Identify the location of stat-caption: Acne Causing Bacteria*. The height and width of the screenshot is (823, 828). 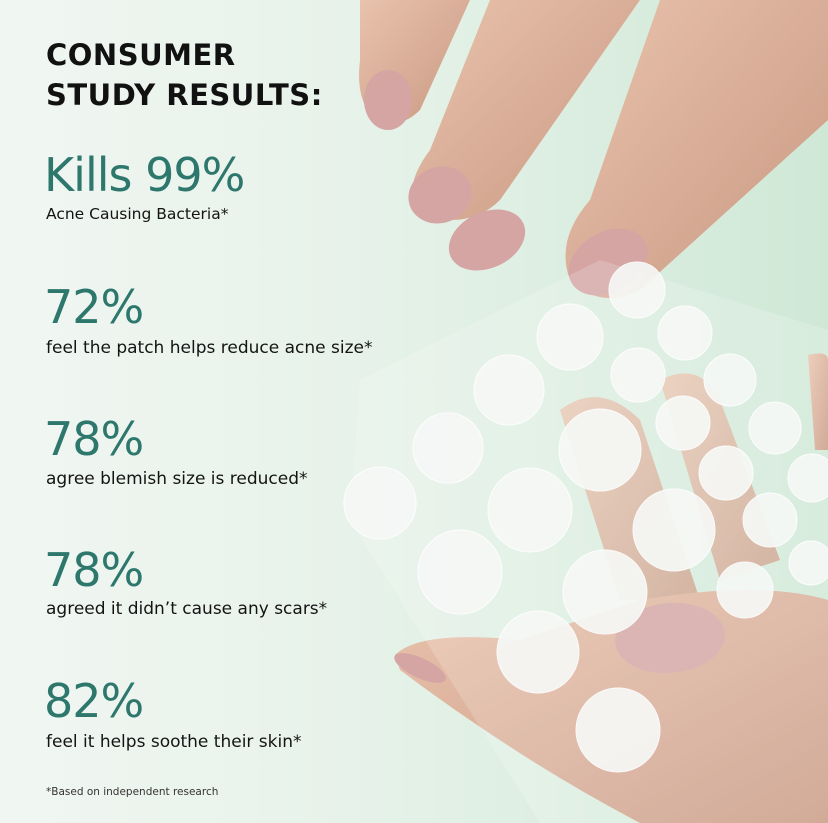
(137, 214).